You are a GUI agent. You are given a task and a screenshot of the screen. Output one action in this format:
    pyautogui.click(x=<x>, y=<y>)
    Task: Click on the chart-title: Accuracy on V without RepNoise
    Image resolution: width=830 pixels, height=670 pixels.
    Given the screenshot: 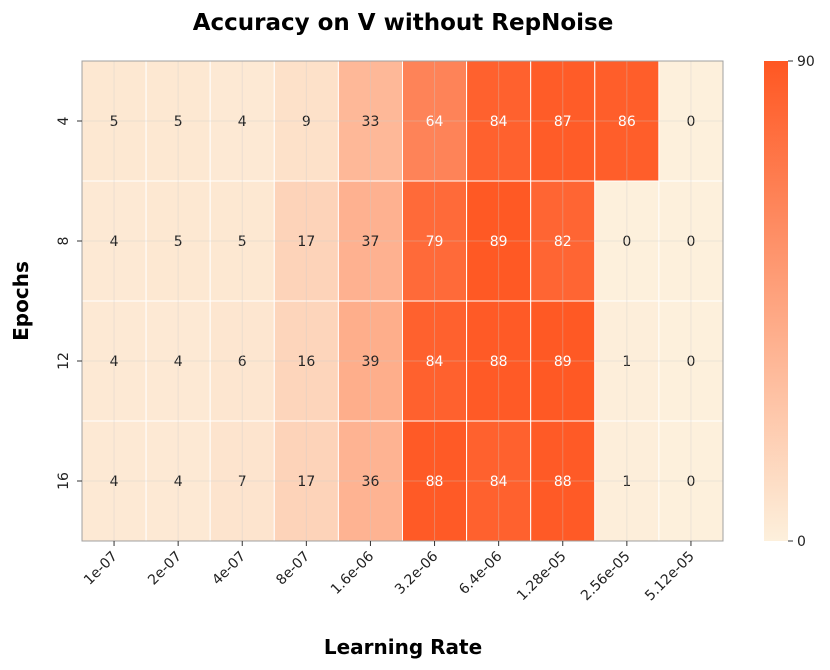 What is the action you would take?
    pyautogui.click(x=403, y=23)
    